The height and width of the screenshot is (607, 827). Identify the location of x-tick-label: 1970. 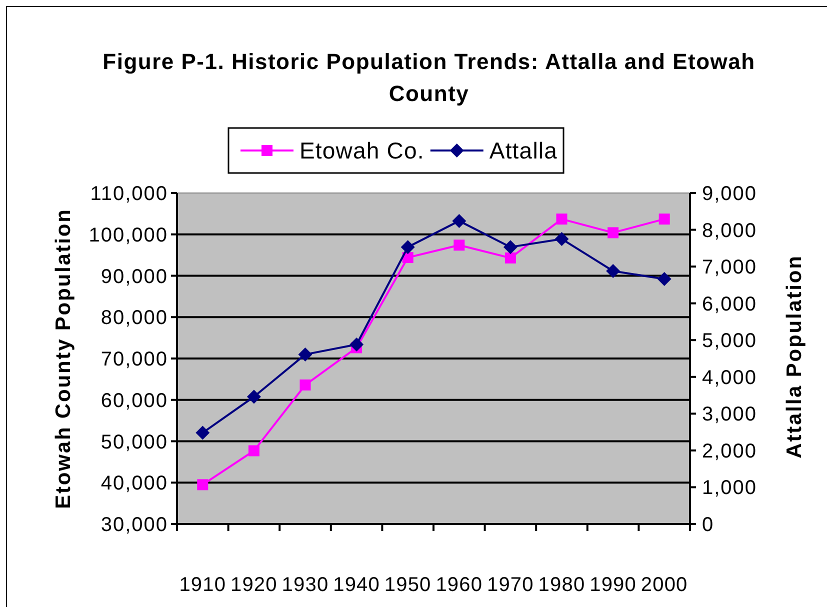
(510, 585).